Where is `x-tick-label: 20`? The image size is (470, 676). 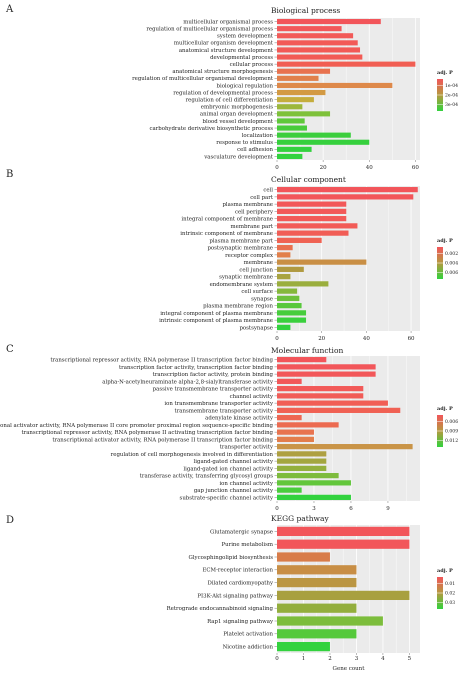
x-tick-label: 20 is located at coordinates (321, 339).